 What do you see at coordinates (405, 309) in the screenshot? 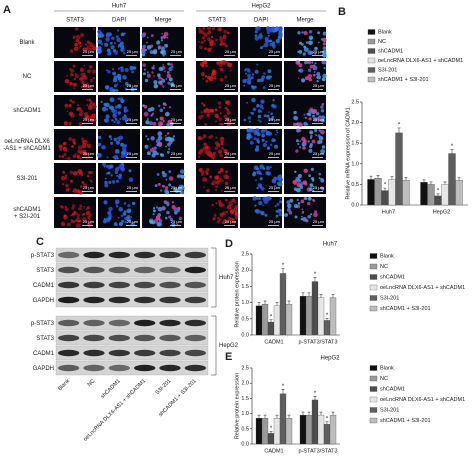
I see `legend-label: shCADM1 + S3I-201` at bounding box center [405, 309].